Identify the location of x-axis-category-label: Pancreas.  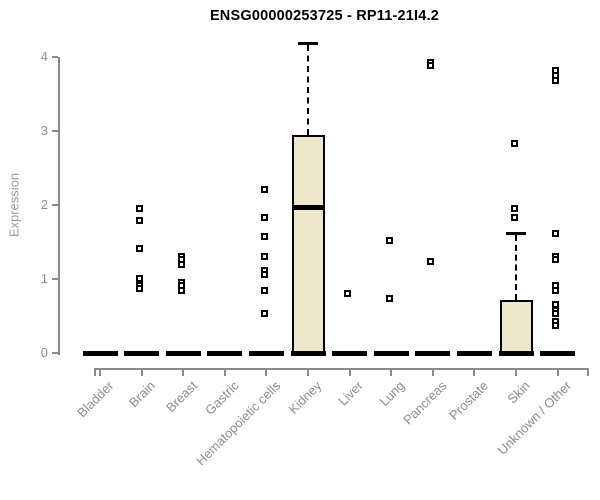
(424, 403).